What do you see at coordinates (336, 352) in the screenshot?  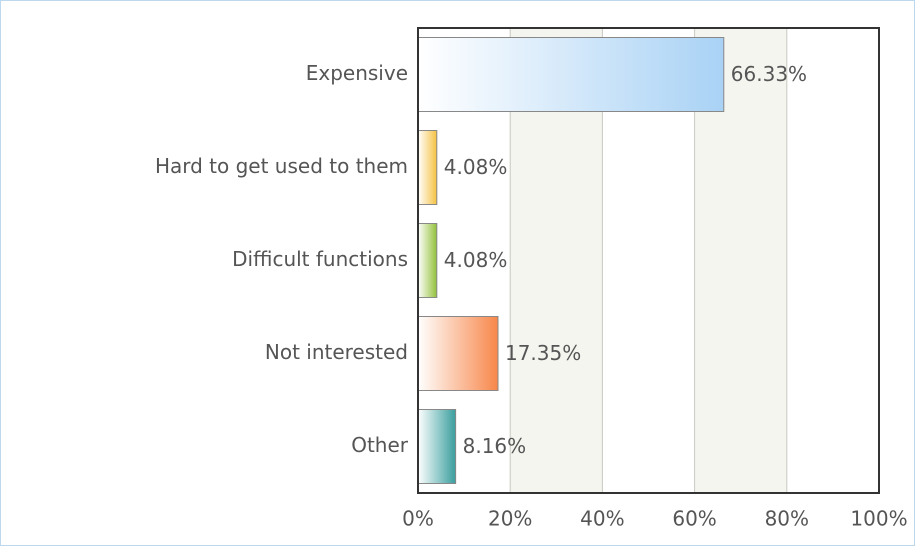 I see `y-tick-label: Not interested` at bounding box center [336, 352].